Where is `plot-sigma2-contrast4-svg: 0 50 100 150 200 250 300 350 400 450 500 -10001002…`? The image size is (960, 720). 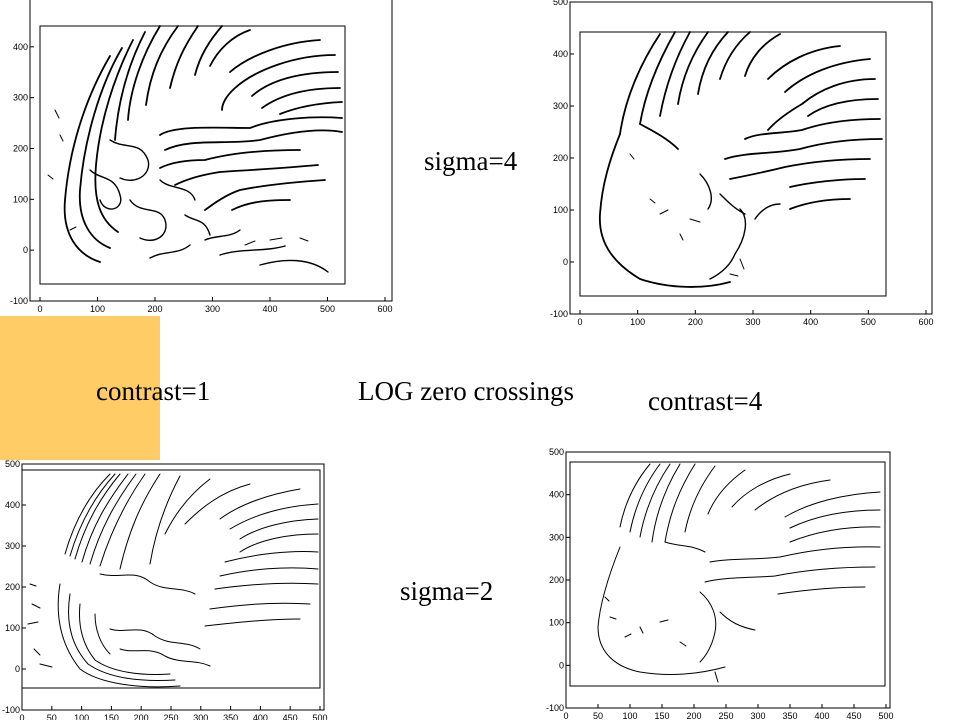 plot-sigma2-contrast4-svg: 0 50 100 150 200 250 300 350 400 450 500 -10001002… is located at coordinates (720, 583).